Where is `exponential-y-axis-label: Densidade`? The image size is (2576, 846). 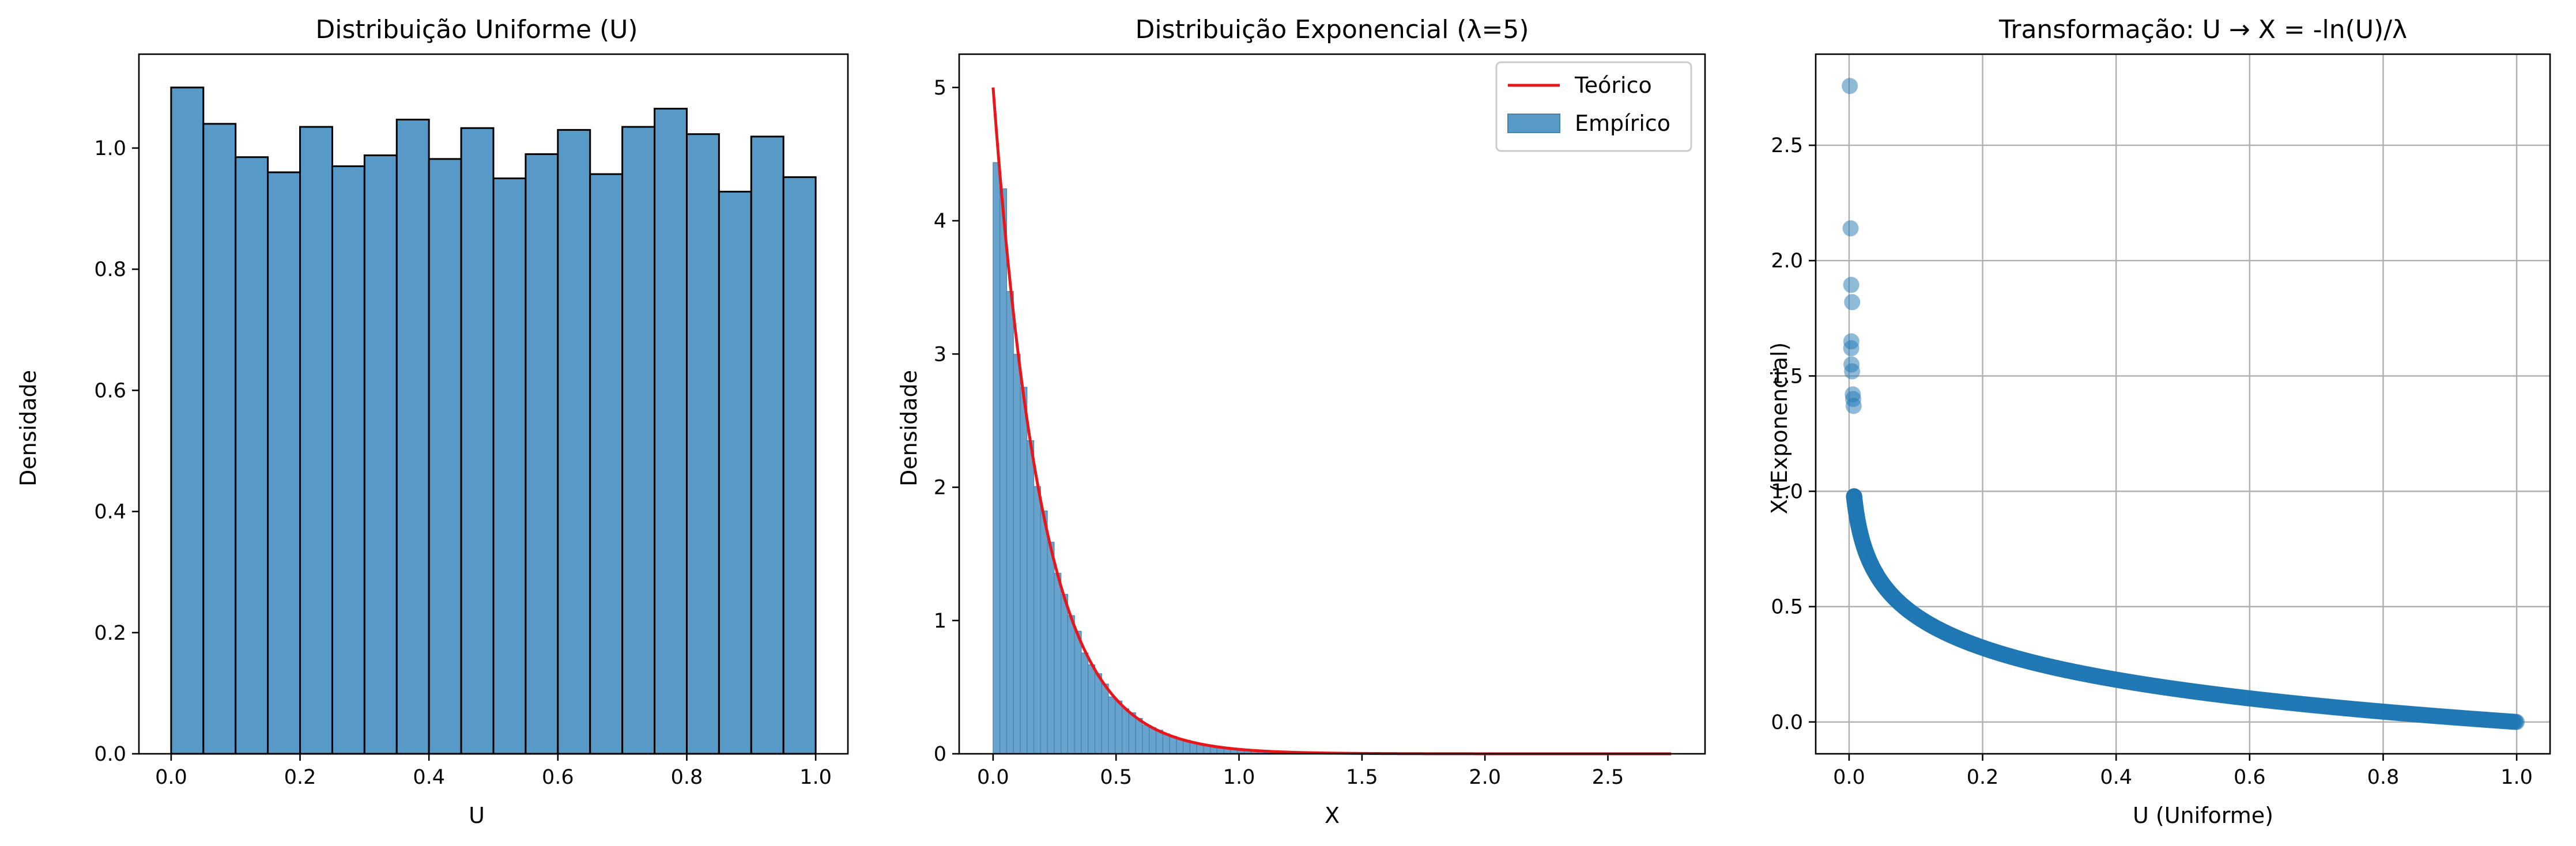 exponential-y-axis-label: Densidade is located at coordinates (909, 428).